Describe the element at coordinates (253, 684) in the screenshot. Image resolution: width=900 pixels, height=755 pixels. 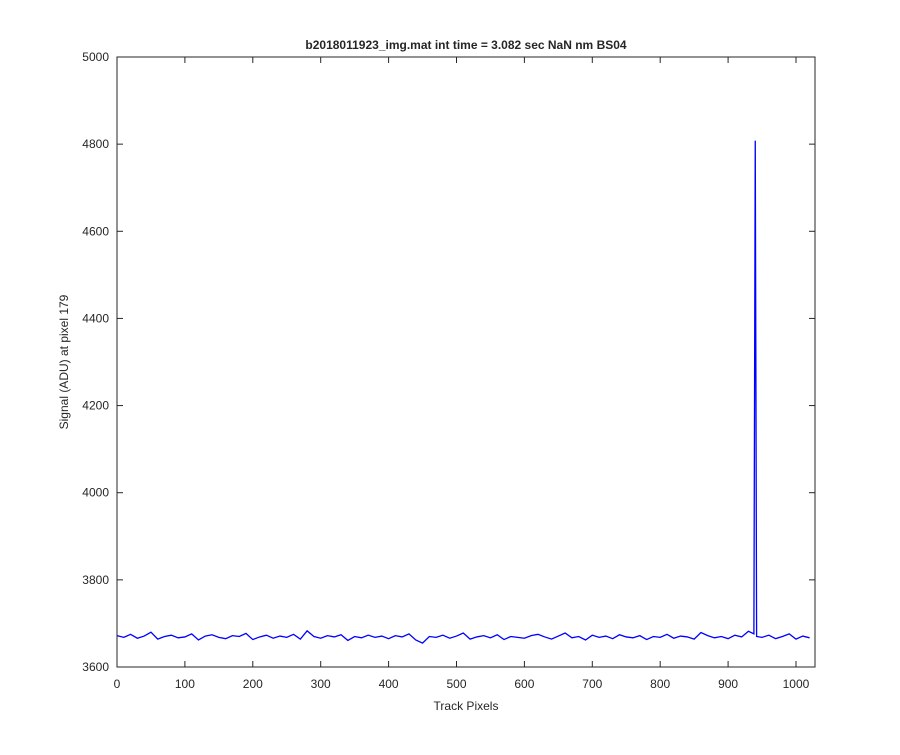
I see `x-tick-label: 200` at that location.